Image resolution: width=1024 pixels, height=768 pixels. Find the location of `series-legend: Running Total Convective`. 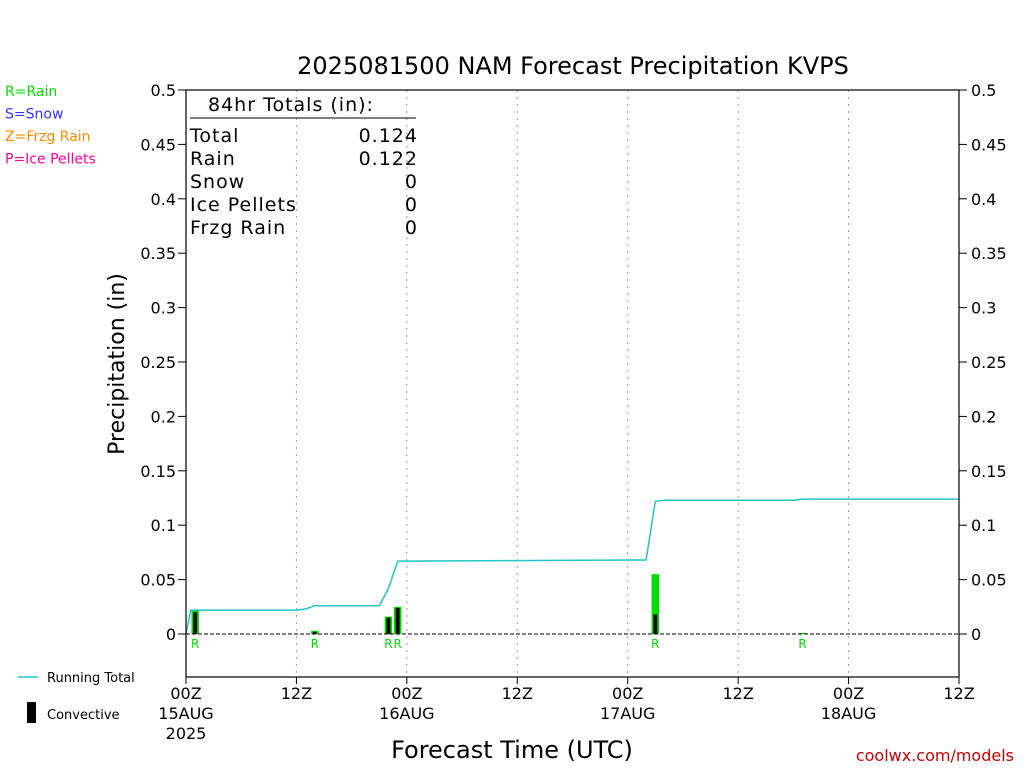

series-legend: Running Total Convective is located at coordinates (76, 697).